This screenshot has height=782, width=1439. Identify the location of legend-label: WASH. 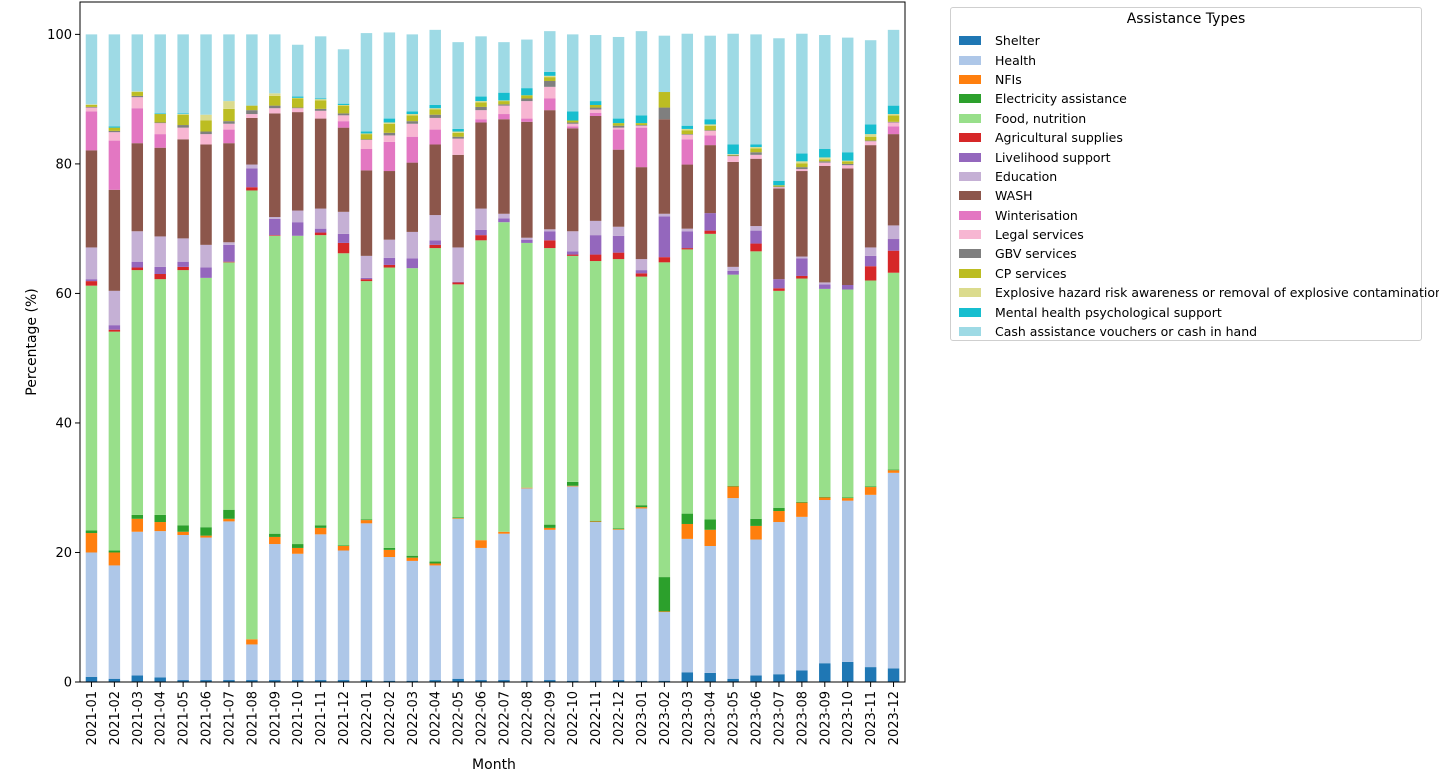
(1014, 196).